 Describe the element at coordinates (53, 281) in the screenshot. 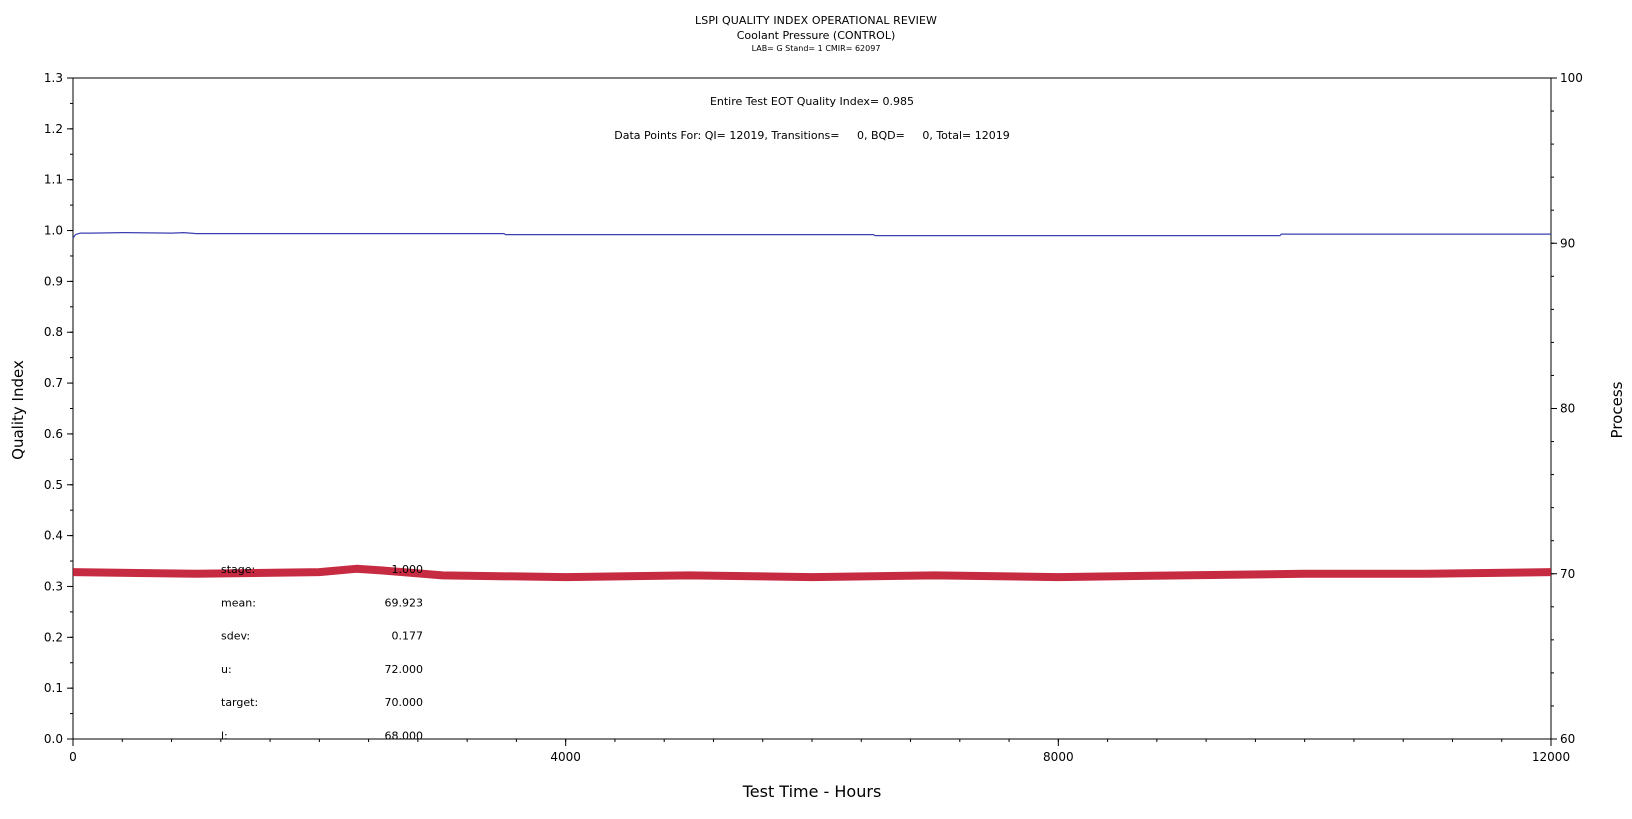

I see `y-tick-label: 0.9` at that location.